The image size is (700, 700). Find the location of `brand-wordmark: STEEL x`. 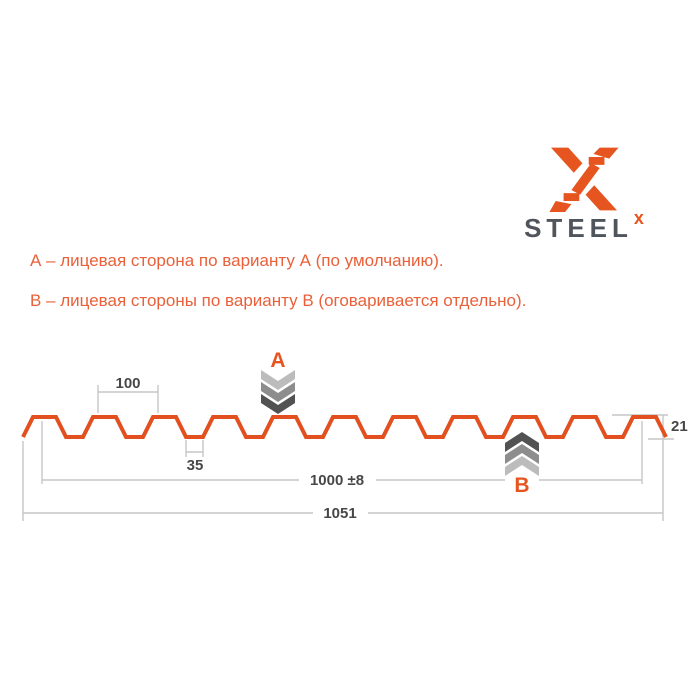

brand-wordmark: STEEL x is located at coordinates (584, 226).